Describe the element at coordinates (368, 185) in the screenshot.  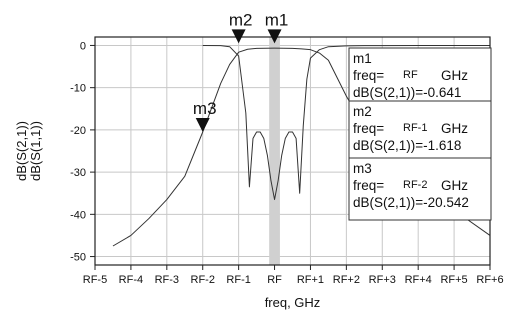
I see `marker-box-m3-freq-label: freq=` at that location.